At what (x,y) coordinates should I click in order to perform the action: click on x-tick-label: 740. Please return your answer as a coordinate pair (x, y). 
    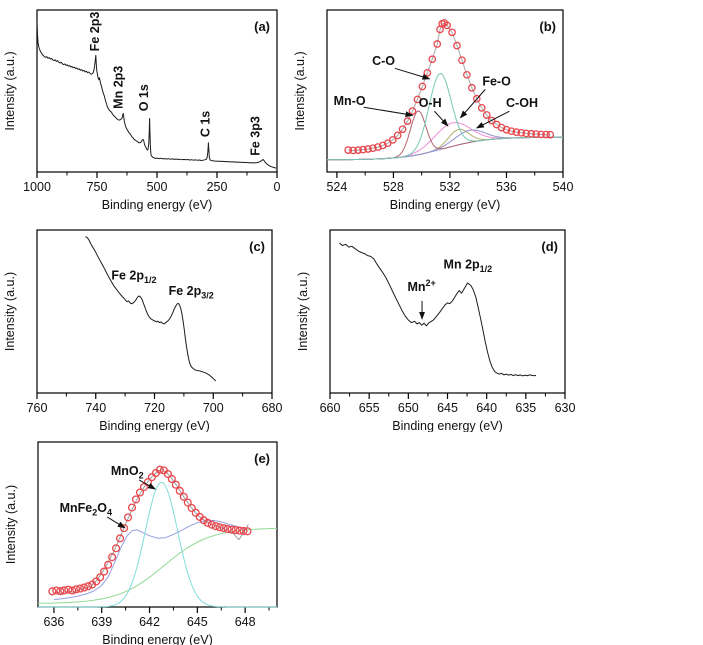
    Looking at the image, I should click on (95, 408).